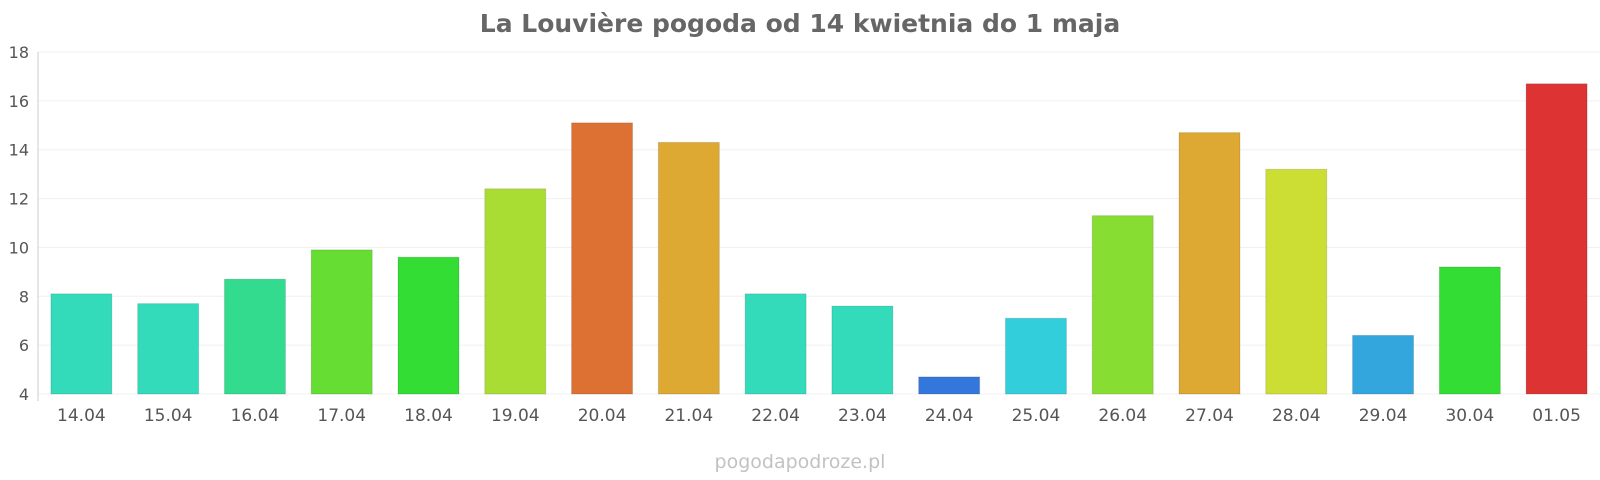 Image resolution: width=1600 pixels, height=480 pixels. I want to click on bar-28.04, so click(1296, 281).